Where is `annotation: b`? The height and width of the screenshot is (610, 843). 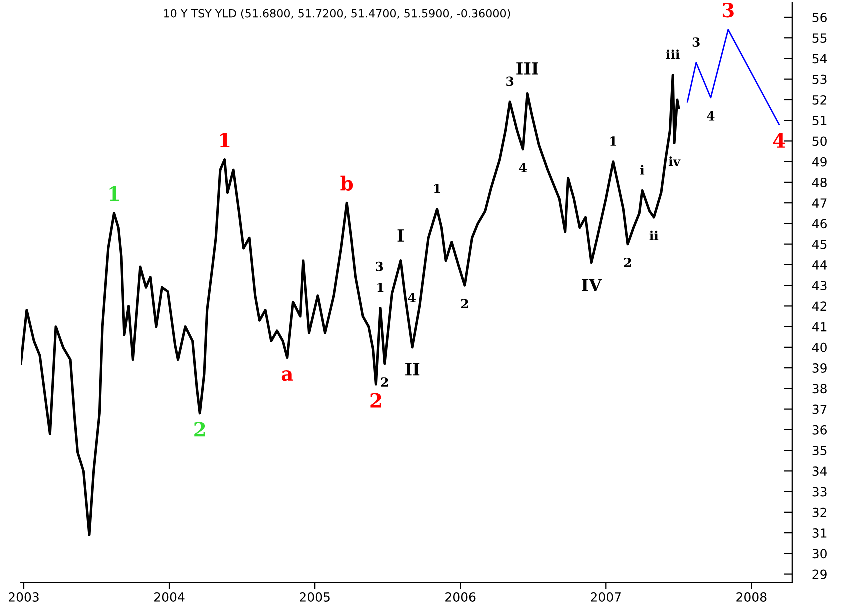
annotation: b is located at coordinates (347, 183).